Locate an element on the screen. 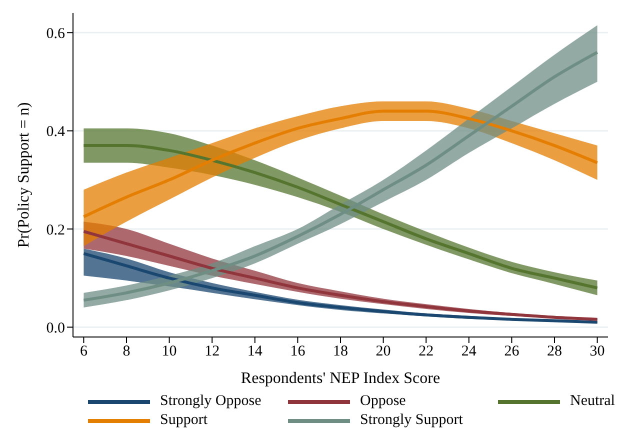 This screenshot has width=626, height=442. x-tick-label: 10 is located at coordinates (169, 352).